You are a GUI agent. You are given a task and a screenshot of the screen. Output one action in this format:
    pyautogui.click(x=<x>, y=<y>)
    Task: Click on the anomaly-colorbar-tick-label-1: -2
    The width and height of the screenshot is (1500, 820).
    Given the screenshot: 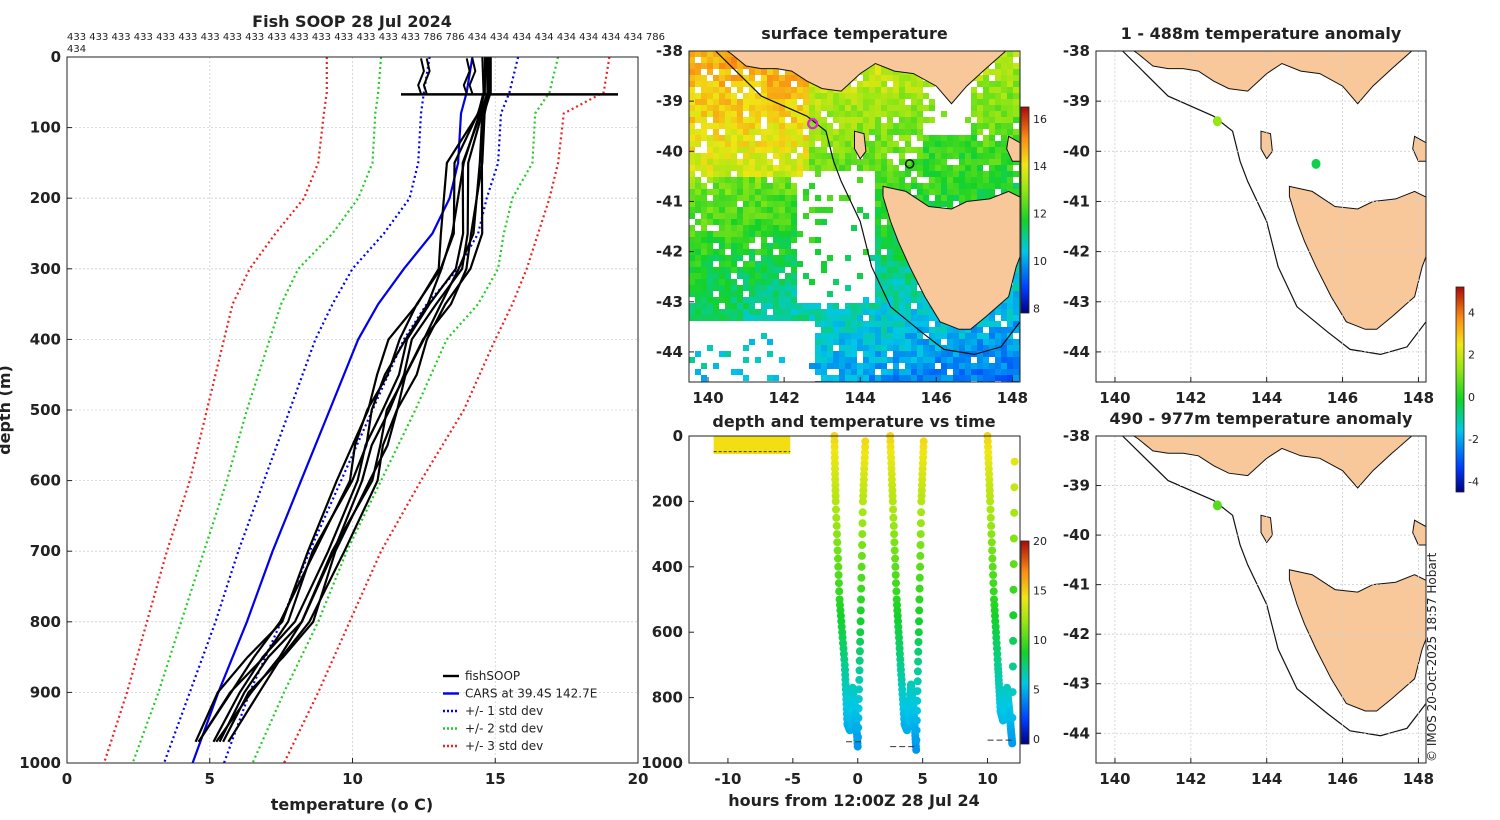 What is the action you would take?
    pyautogui.click(x=1473, y=439)
    